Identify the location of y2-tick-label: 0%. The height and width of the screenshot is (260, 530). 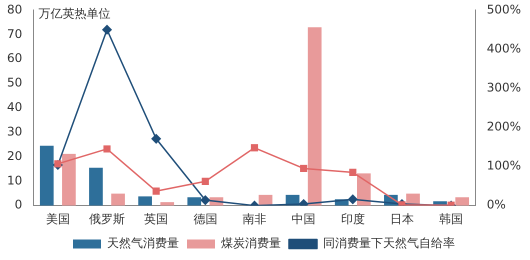
(496, 205).